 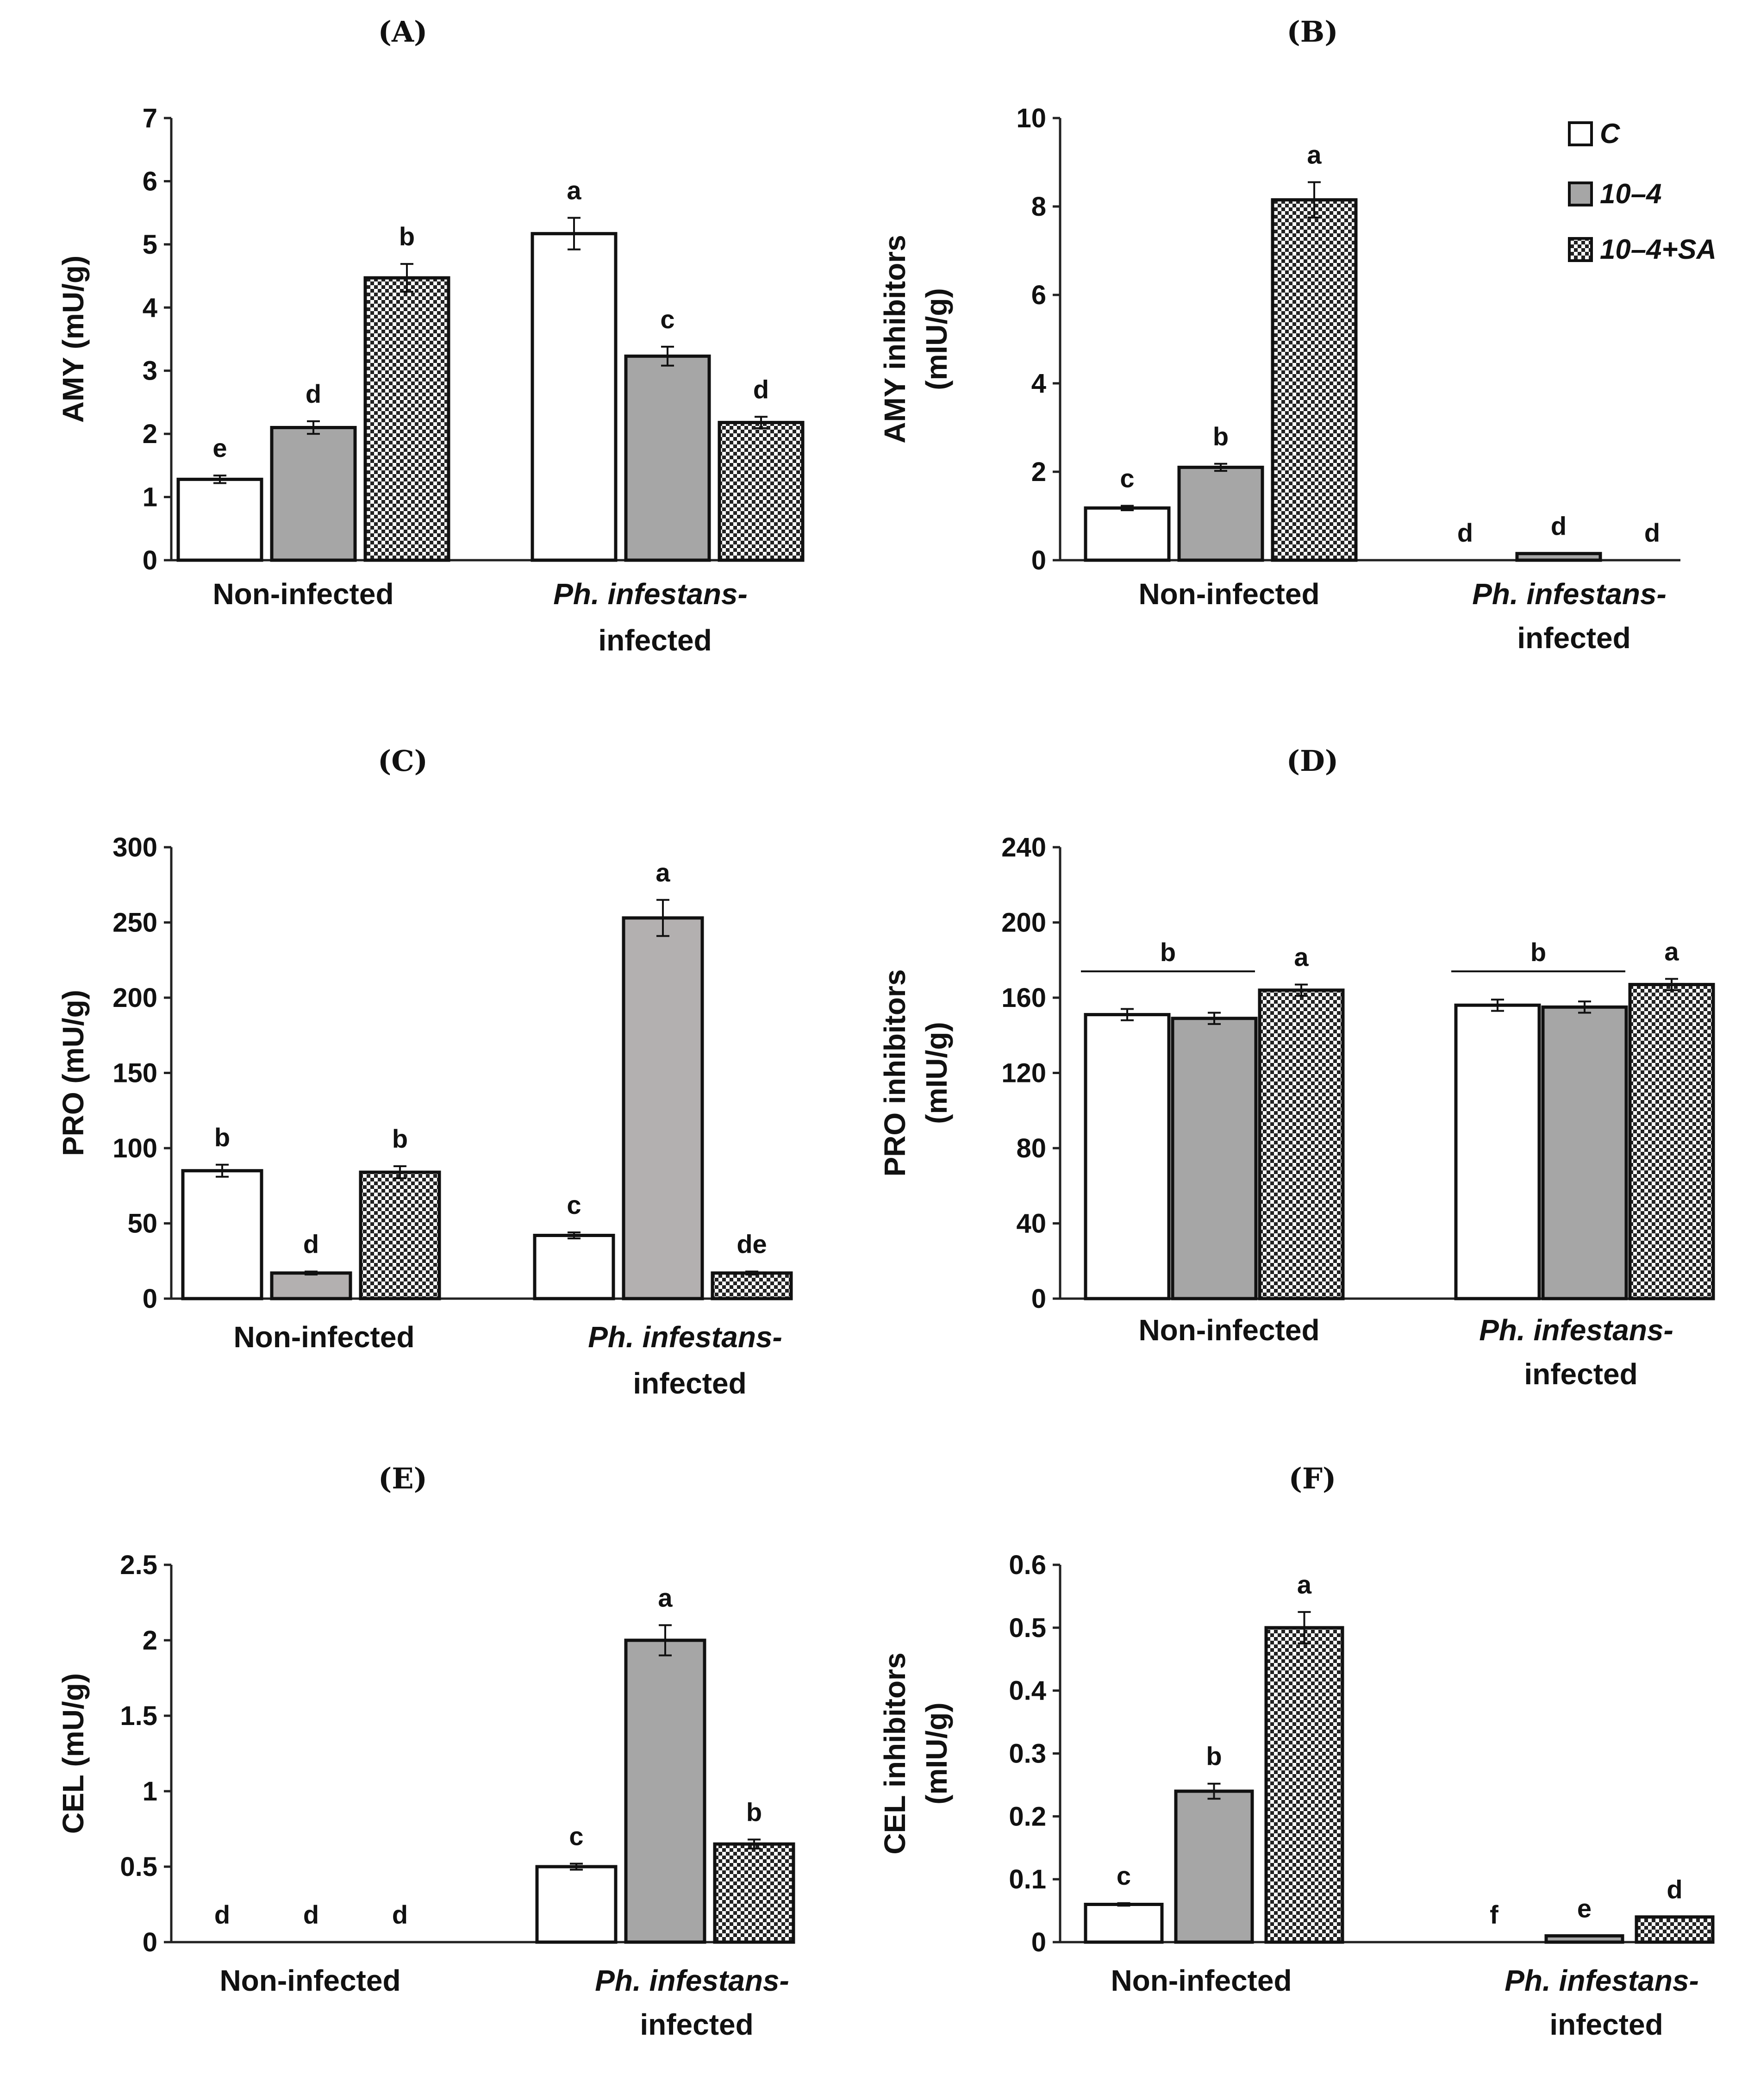 What do you see at coordinates (142, 1224) in the screenshot?
I see `y-tick-label: 50` at bounding box center [142, 1224].